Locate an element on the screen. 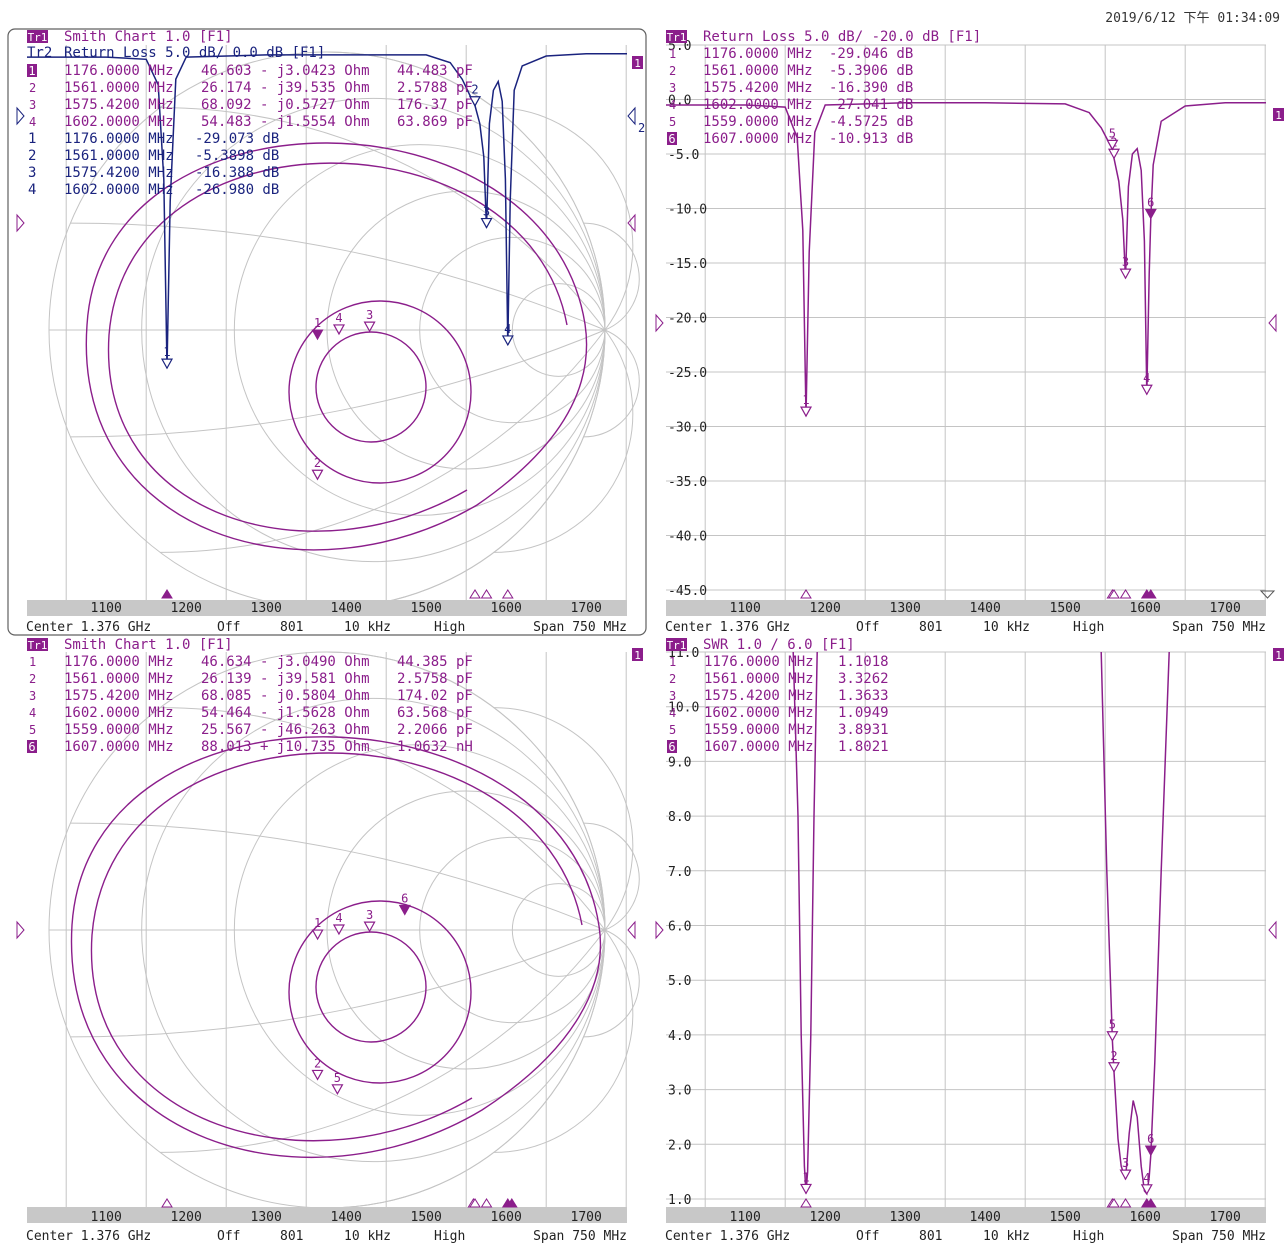  freq-tick-label: 1500 is located at coordinates (426, 1217).